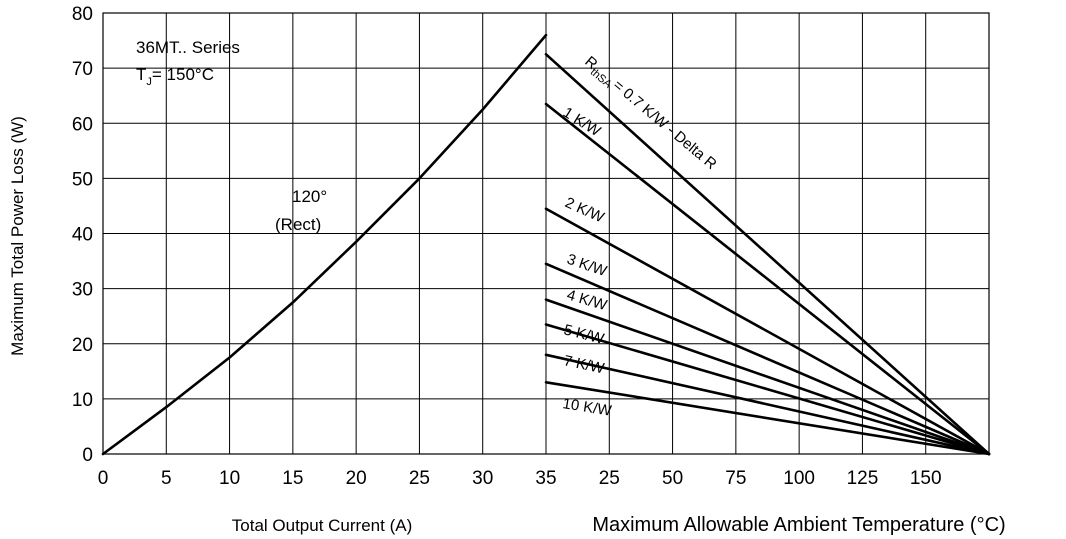 This screenshot has height=539, width=1066. Describe the element at coordinates (82, 400) in the screenshot. I see `y-tick-label: 10` at that location.